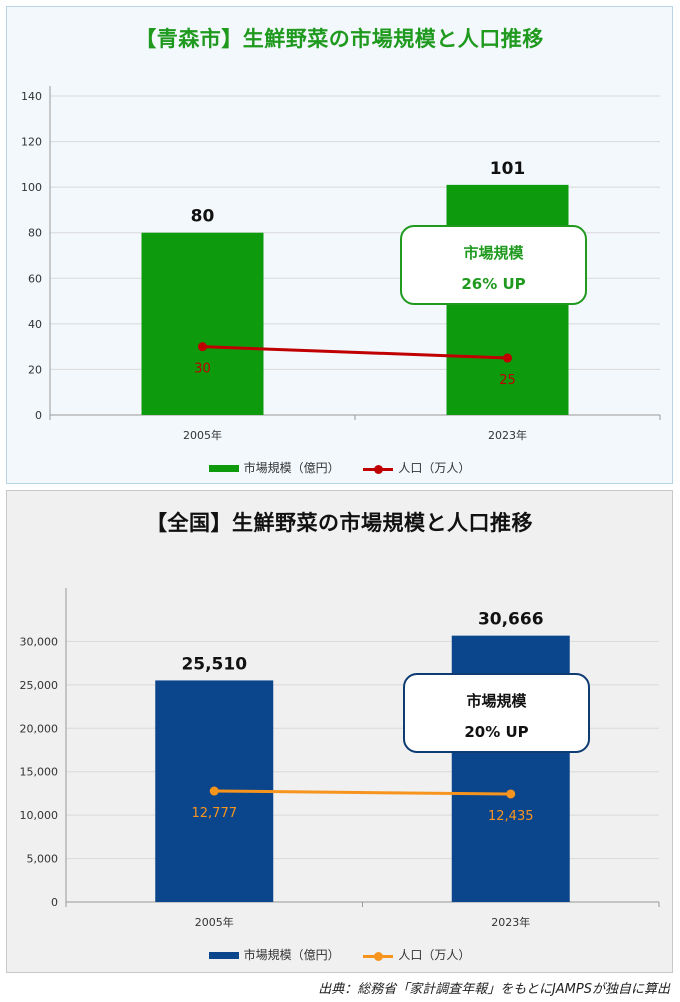 The width and height of the screenshot is (680, 1002). What do you see at coordinates (35, 233) in the screenshot?
I see `y-tick-label: 80` at bounding box center [35, 233].